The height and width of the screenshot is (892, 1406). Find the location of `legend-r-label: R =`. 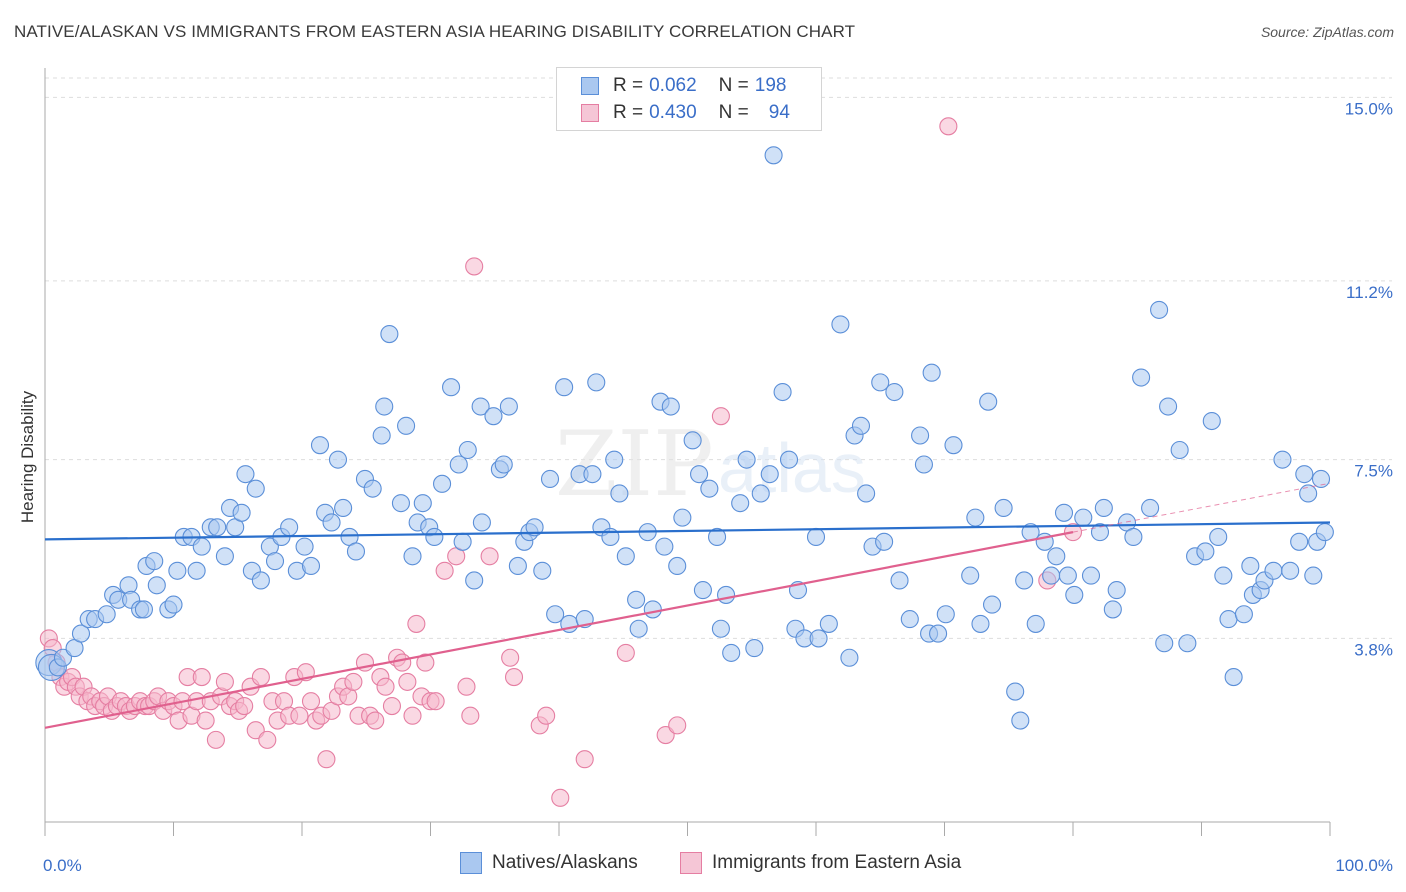

legend-r-label: R = is located at coordinates (628, 85).